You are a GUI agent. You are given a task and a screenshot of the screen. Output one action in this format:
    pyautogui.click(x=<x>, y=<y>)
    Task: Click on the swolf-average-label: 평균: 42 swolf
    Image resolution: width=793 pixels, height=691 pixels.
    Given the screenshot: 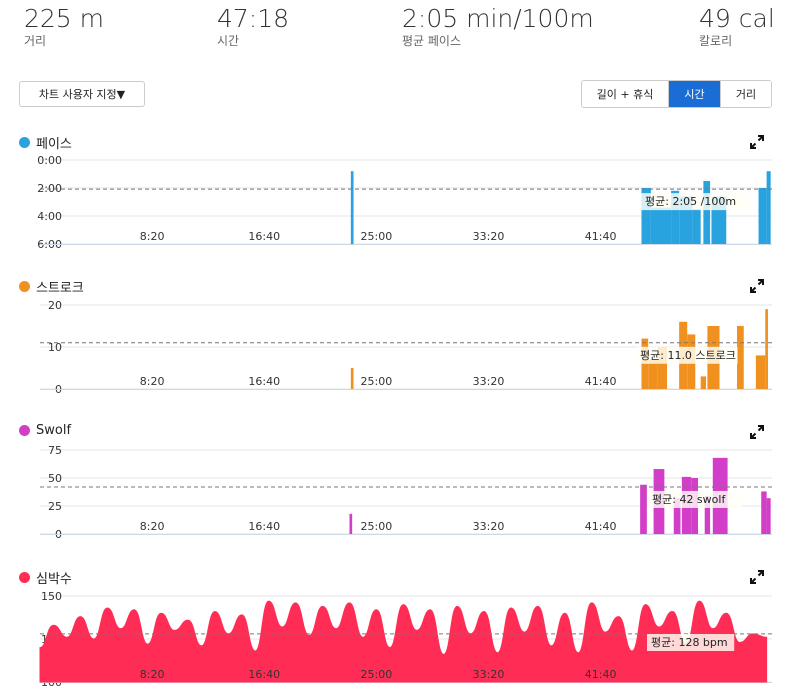 What is the action you would take?
    pyautogui.click(x=695, y=499)
    